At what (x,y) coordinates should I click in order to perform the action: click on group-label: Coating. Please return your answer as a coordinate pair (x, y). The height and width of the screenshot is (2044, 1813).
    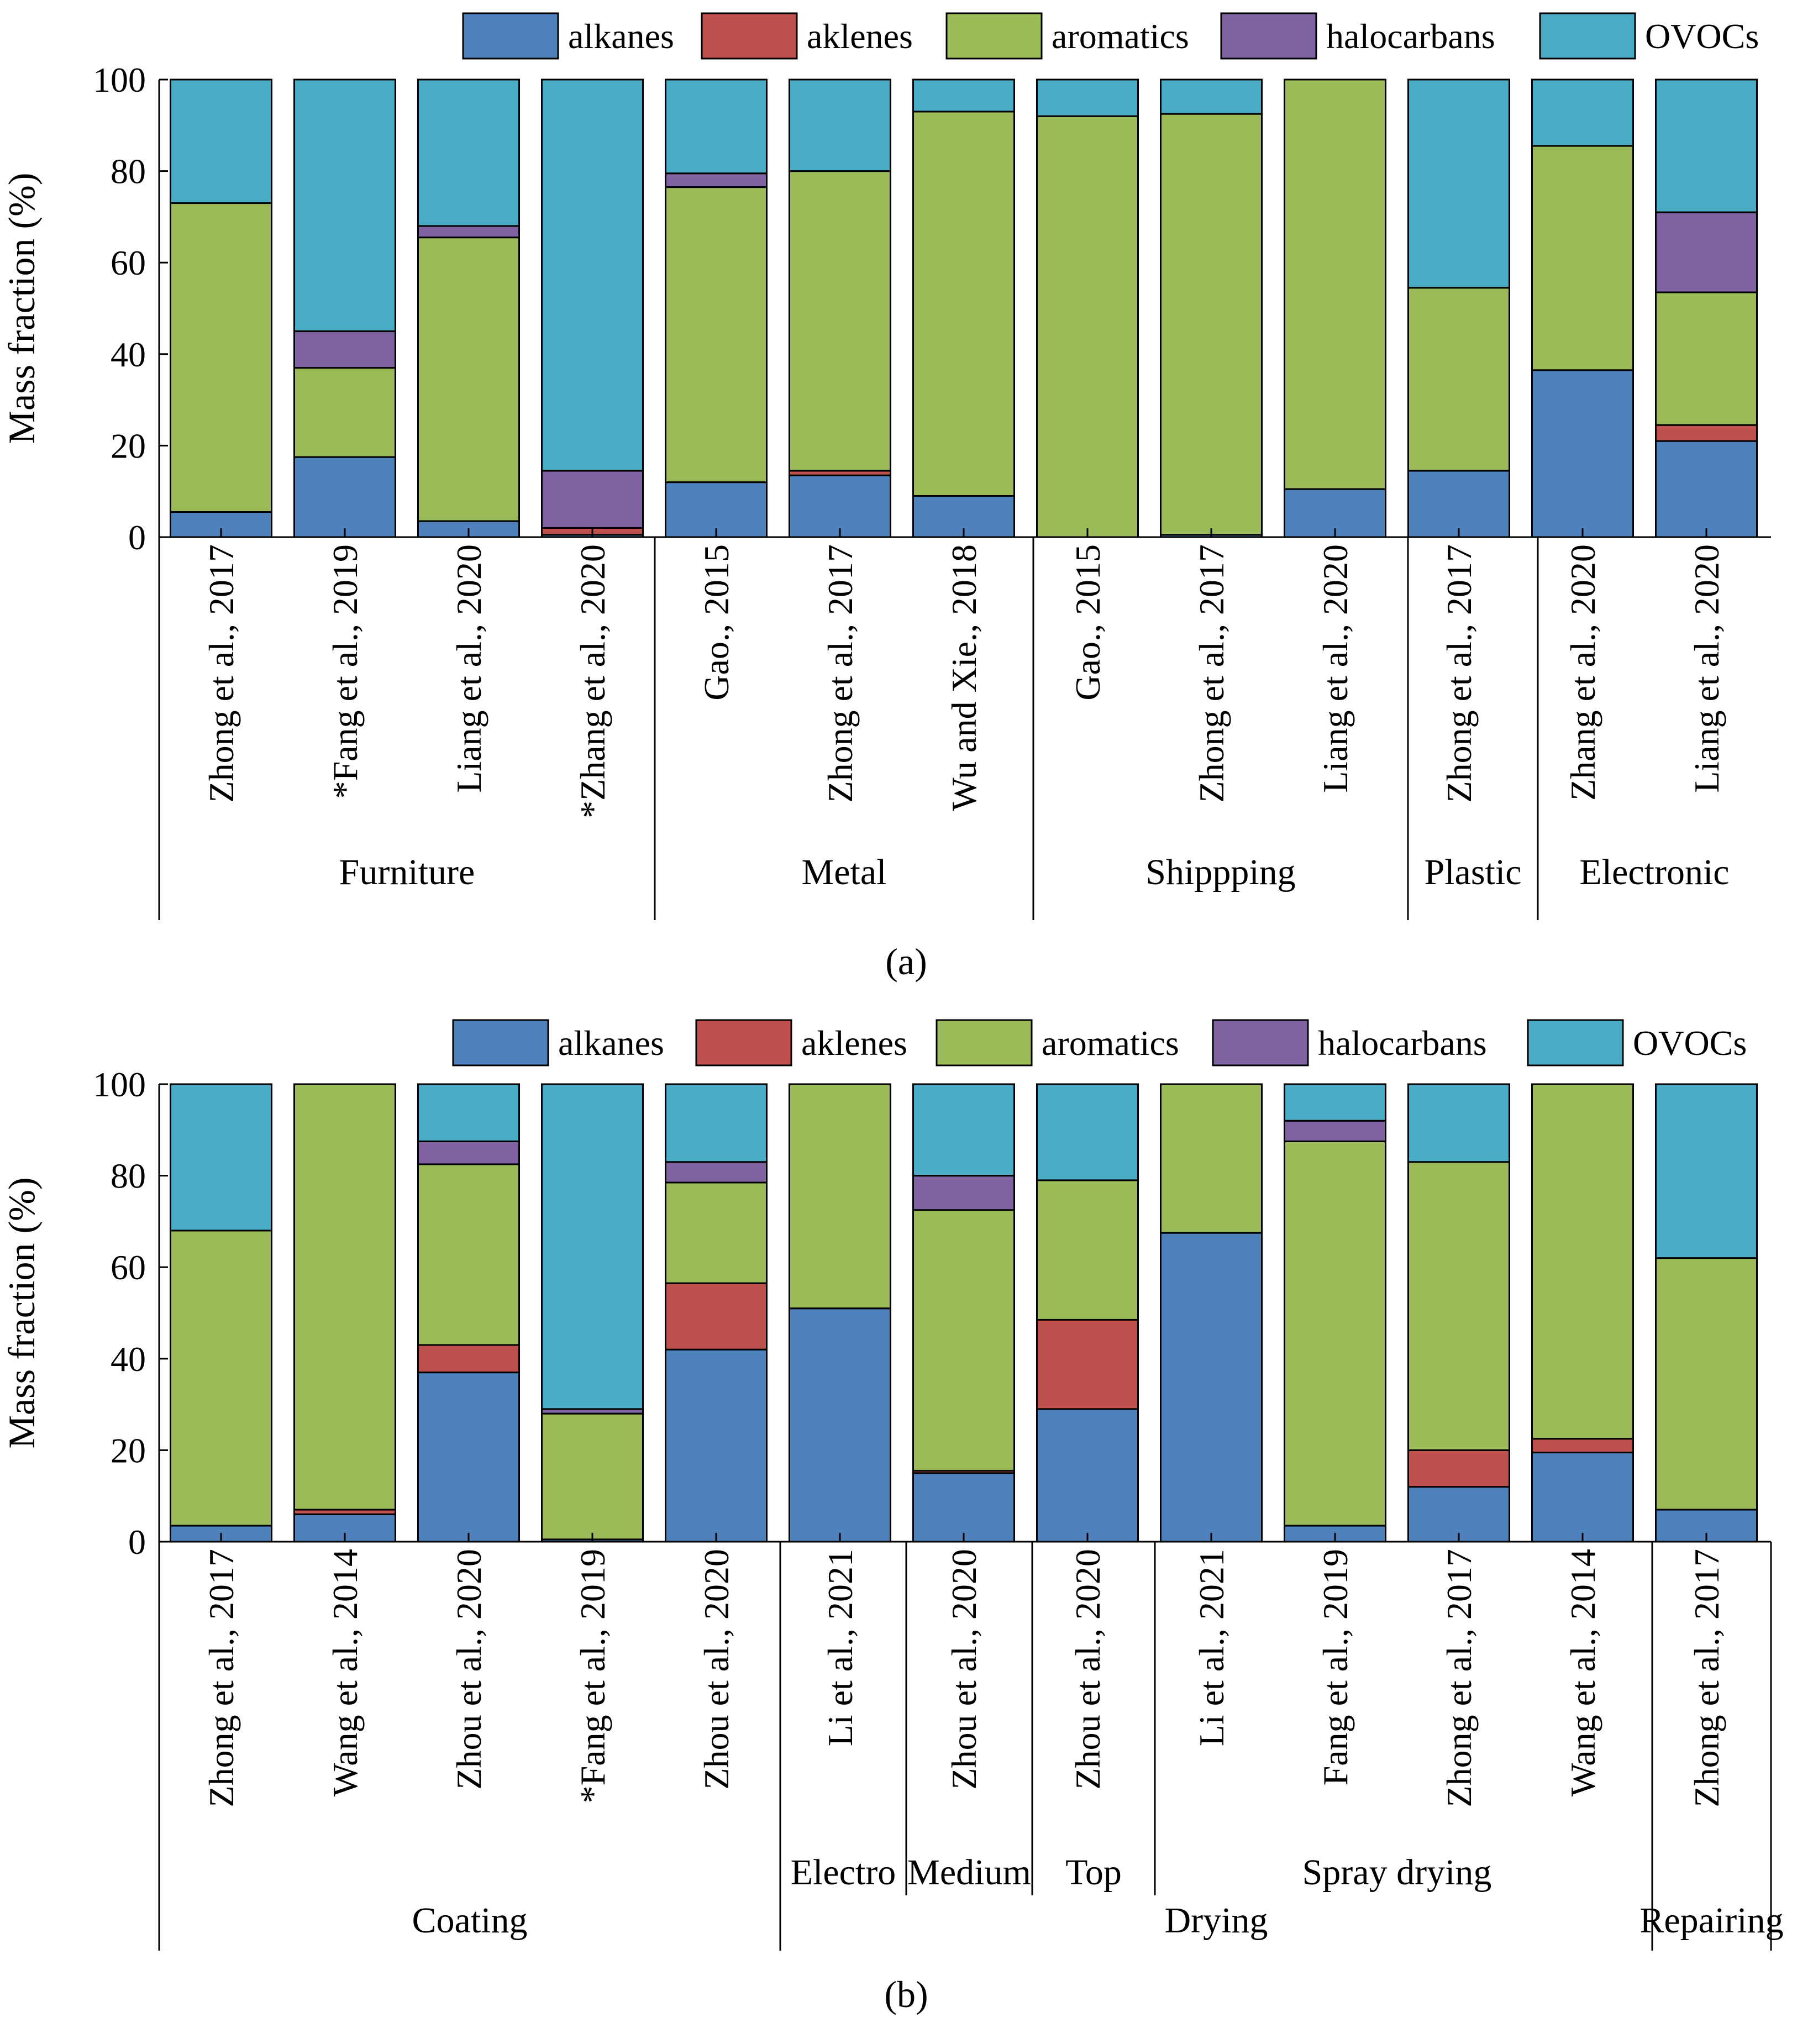
    Looking at the image, I should click on (470, 1920).